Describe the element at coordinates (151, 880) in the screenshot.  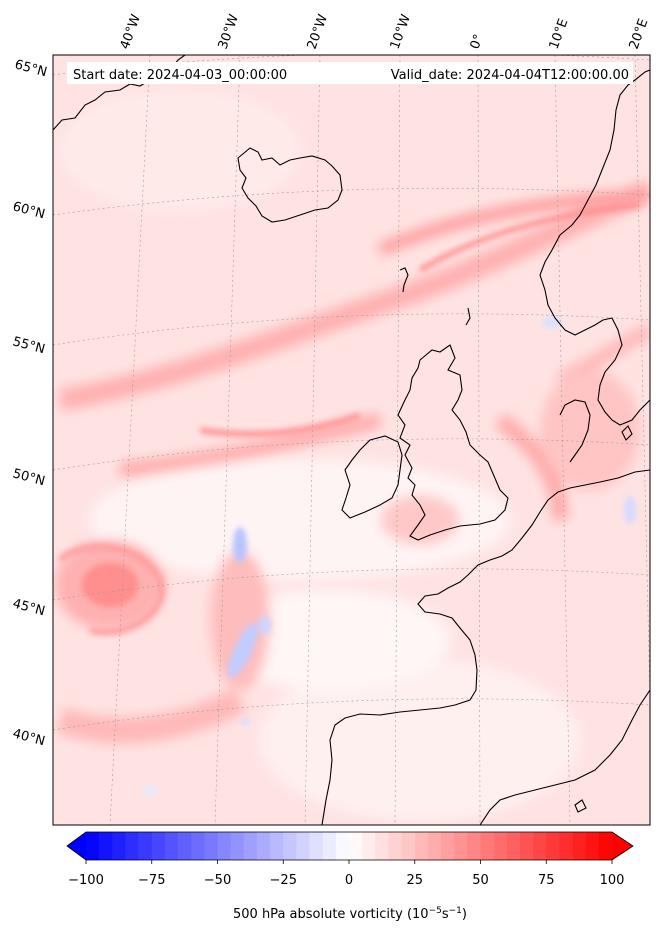
I see `colorbar-tick-label: −75` at that location.